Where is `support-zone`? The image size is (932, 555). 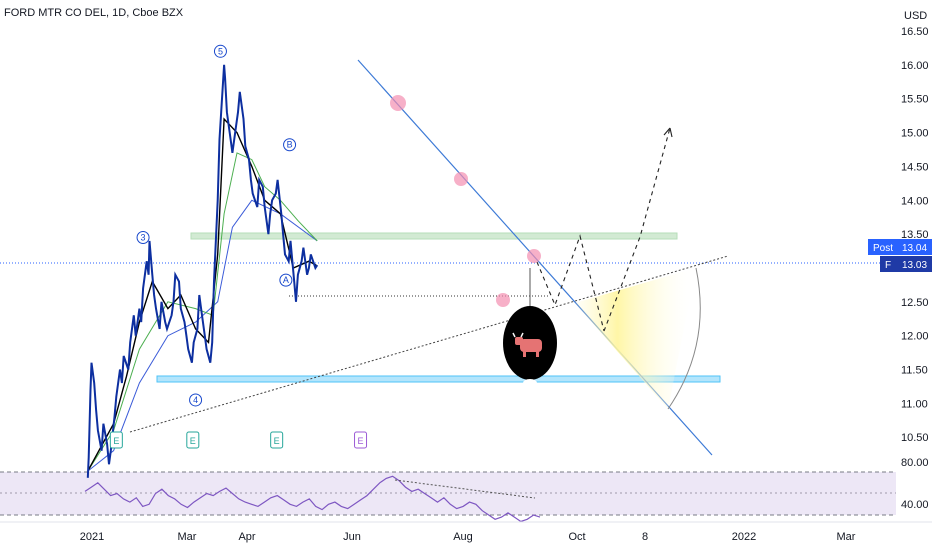 support-zone is located at coordinates (438, 379).